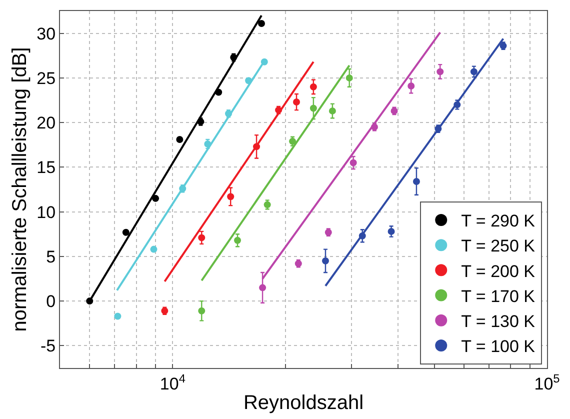 This screenshot has height=419, width=570. What do you see at coordinates (46, 212) in the screenshot?
I see `y-tick-label: 10` at bounding box center [46, 212].